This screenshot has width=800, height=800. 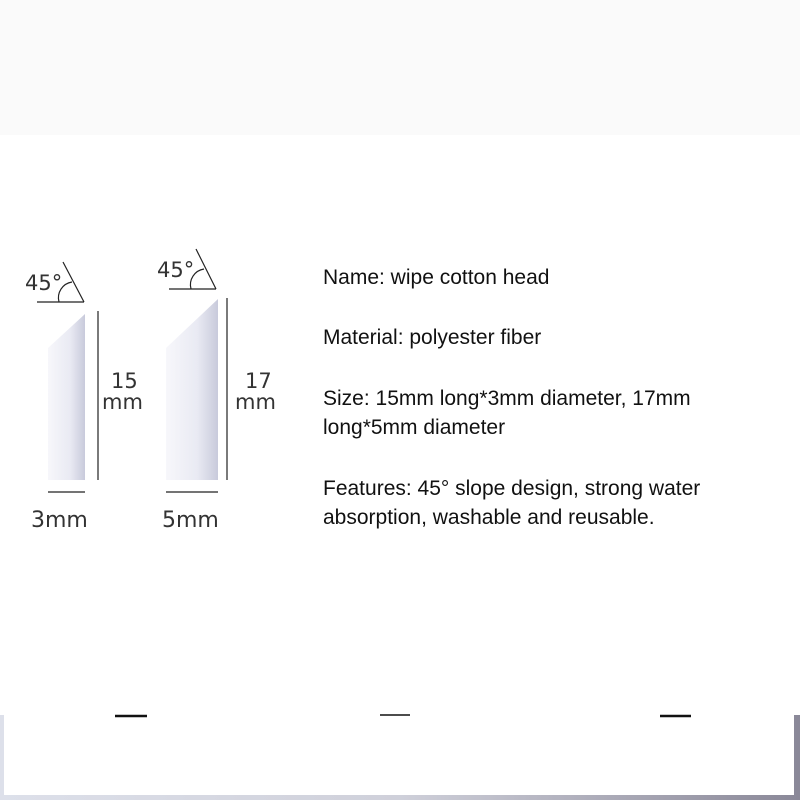 I want to click on right-length-unit: mm, so click(x=255, y=402).